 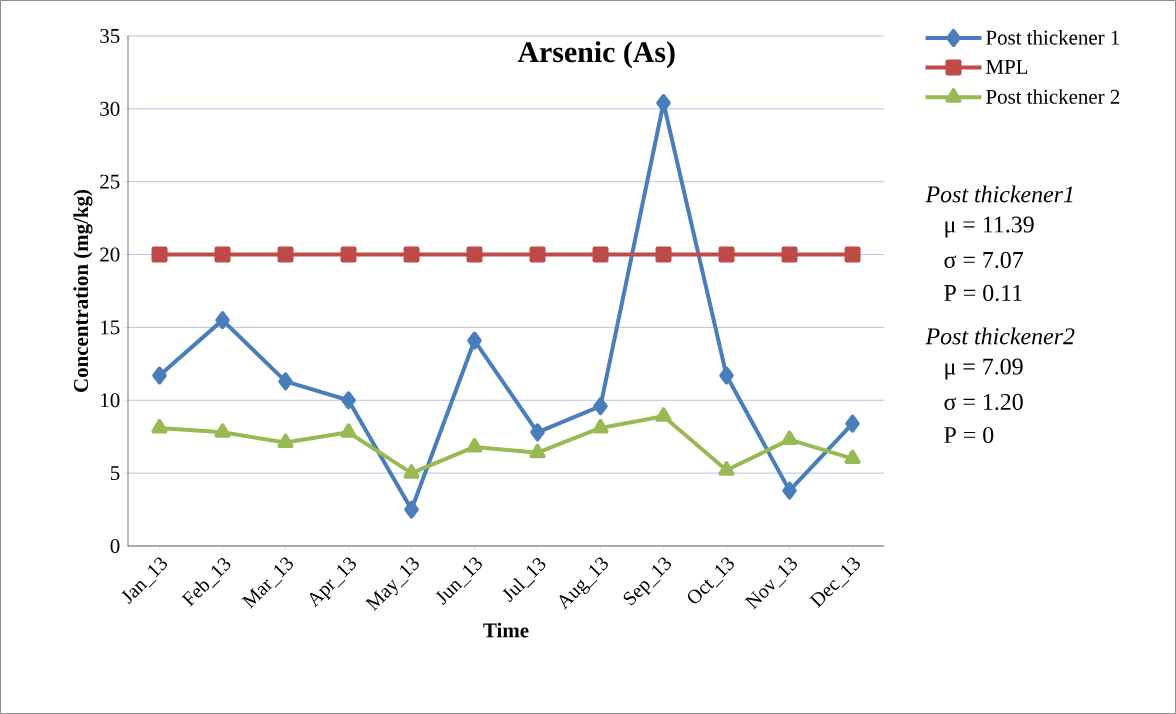 I want to click on y-tick-label: 25, so click(x=110, y=181).